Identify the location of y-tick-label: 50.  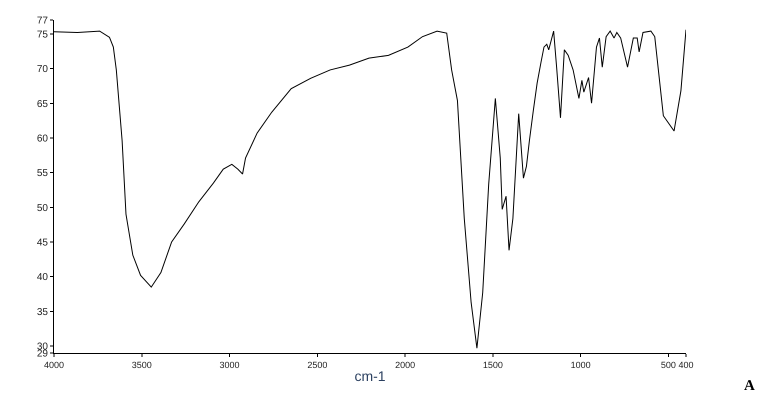
(42, 208).